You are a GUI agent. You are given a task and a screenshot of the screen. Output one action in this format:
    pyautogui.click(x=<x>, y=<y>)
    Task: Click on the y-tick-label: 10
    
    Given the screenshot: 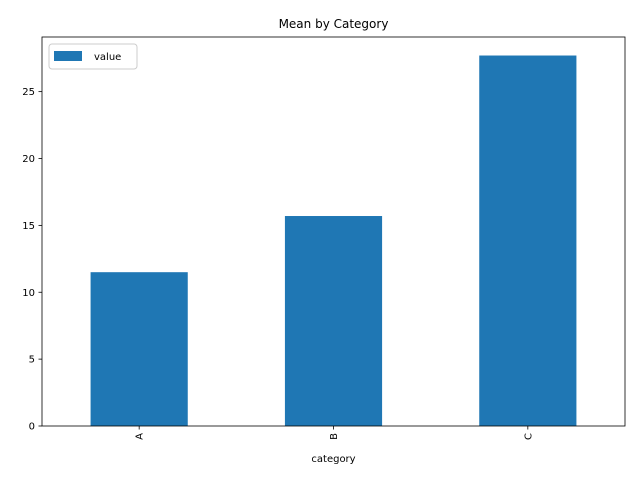 What is the action you would take?
    pyautogui.click(x=28, y=293)
    